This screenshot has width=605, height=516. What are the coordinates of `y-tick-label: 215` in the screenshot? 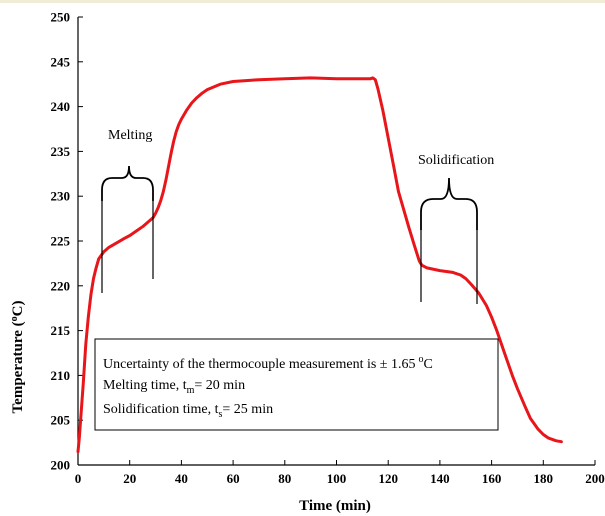 It's located at (61, 330).